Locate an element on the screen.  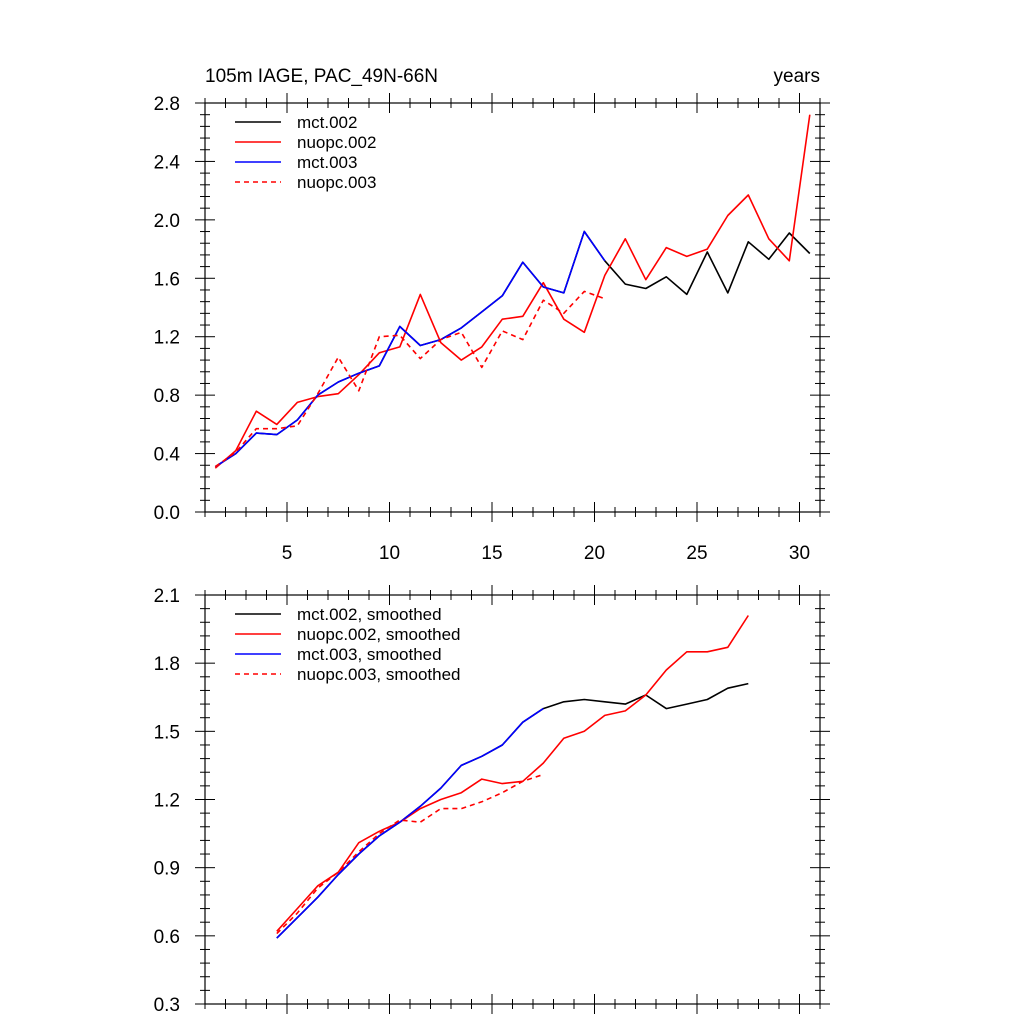
y-tick-label: 2.1 is located at coordinates (167, 596).